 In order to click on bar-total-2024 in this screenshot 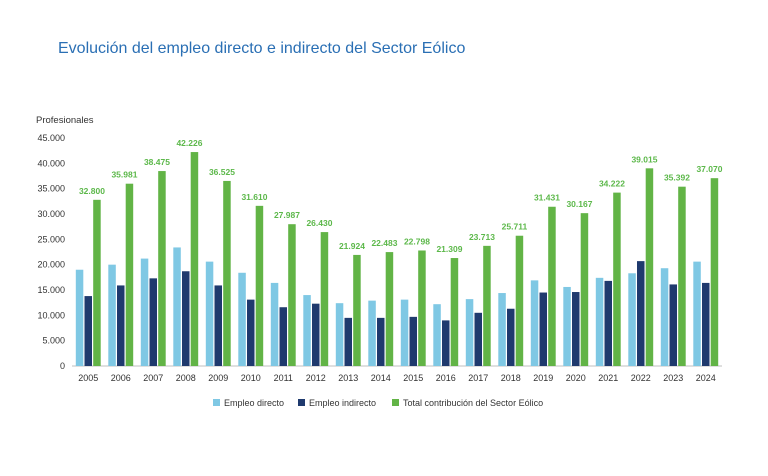, I will do `click(714, 272)`.